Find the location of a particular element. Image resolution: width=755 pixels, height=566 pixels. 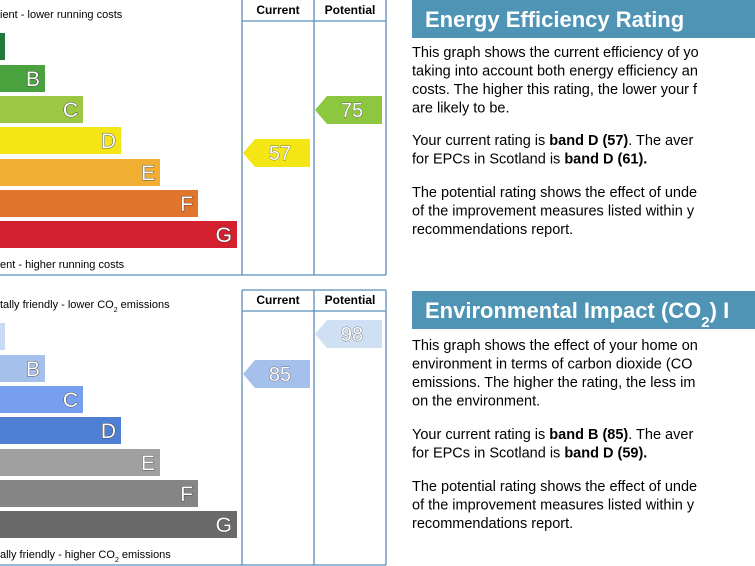

emphasis: band D (59). is located at coordinates (605, 454).